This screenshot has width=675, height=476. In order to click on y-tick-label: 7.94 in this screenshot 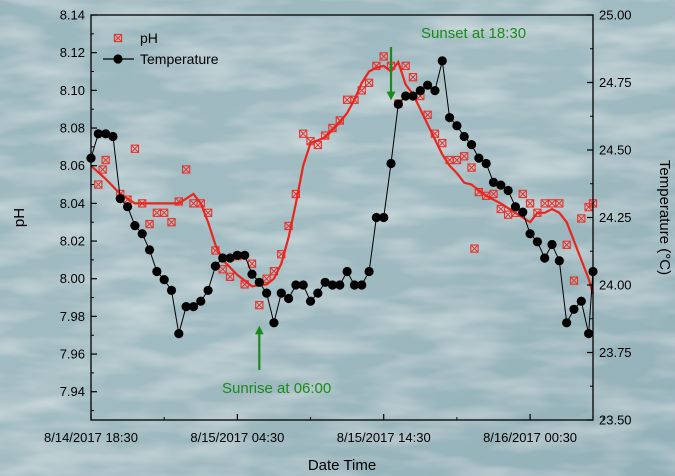, I will do `click(72, 391)`.